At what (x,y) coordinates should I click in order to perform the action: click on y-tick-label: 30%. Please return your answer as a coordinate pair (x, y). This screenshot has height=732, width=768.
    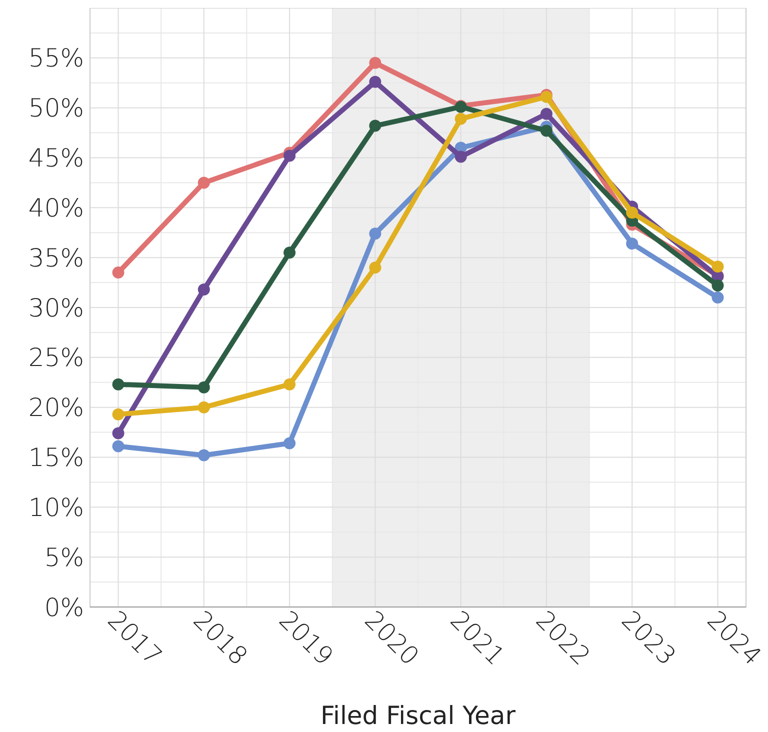
    Looking at the image, I should click on (56, 307).